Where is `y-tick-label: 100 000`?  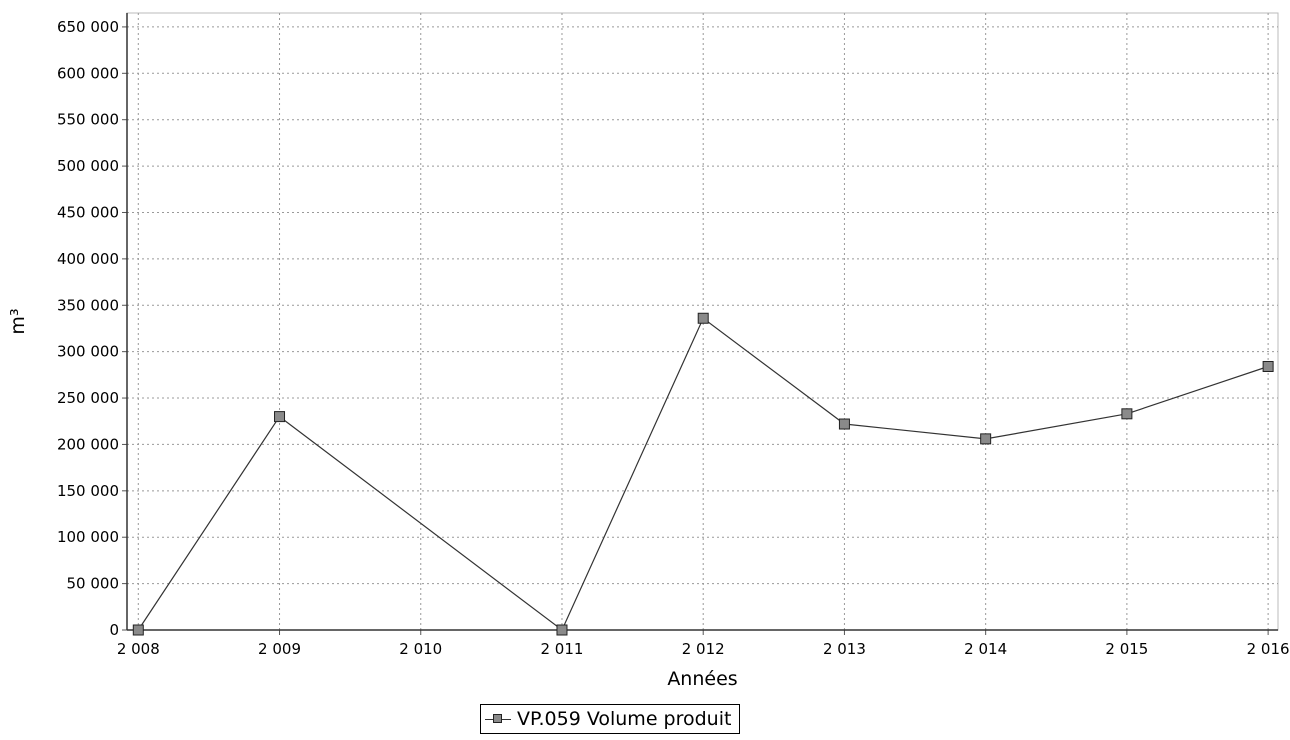 y-tick-label: 100 000 is located at coordinates (88, 537).